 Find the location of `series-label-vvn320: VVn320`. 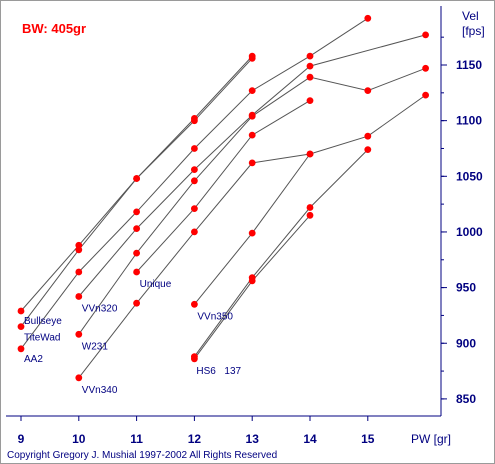

series-label-vvn320: VVn320 is located at coordinates (100, 309).